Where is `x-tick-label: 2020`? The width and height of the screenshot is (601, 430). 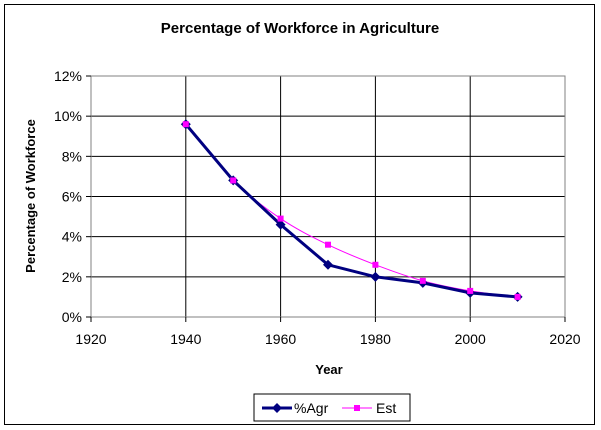
x-tick-label: 2020 is located at coordinates (564, 339).